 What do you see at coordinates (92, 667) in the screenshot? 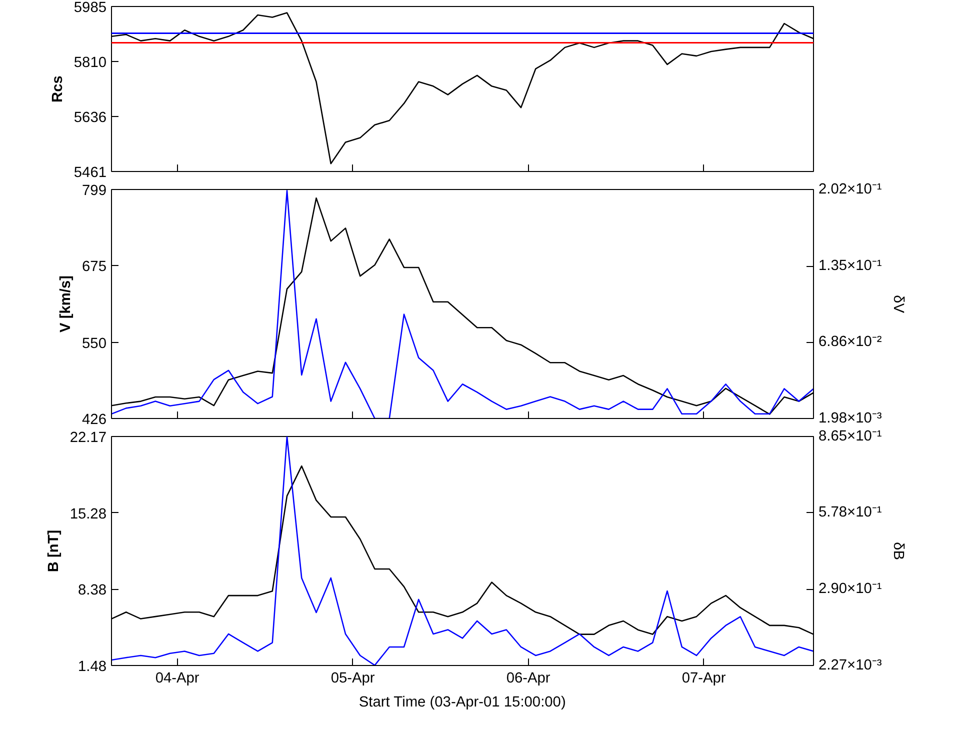
I see `y-tick-label: 1.48` at bounding box center [92, 667].